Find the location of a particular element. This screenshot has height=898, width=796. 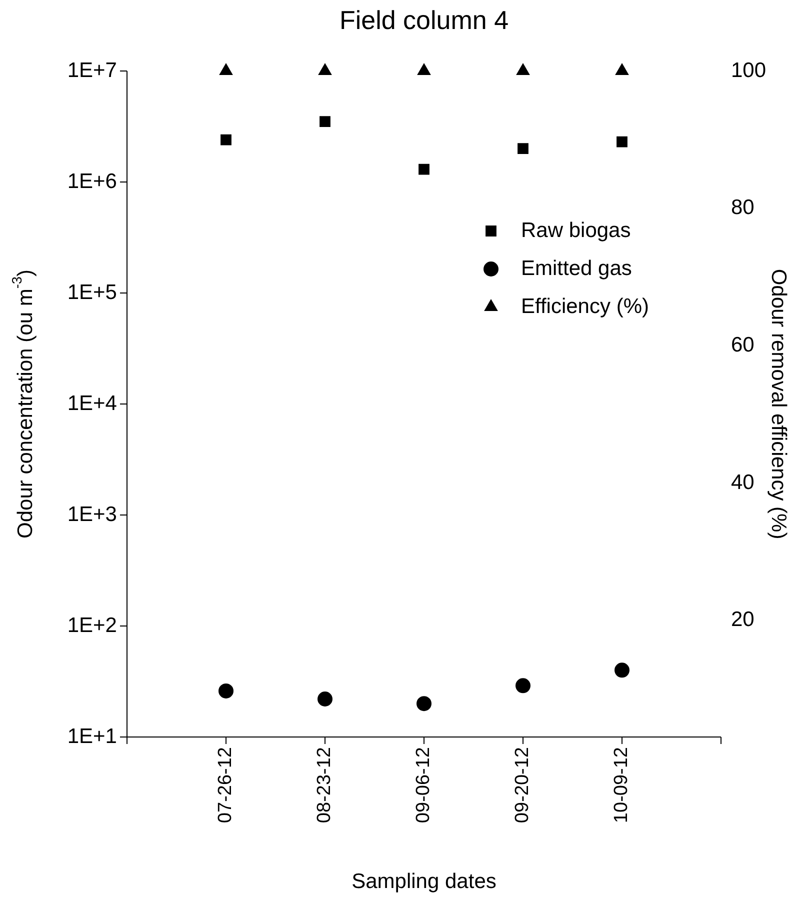

y2-tick-label: 20 is located at coordinates (742, 620).